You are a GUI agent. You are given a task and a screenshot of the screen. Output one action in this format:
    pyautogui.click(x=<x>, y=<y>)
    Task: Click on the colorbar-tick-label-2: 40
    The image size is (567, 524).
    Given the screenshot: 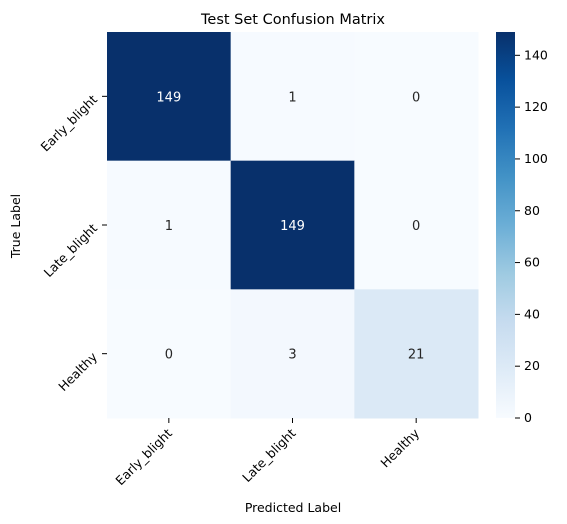 What is the action you would take?
    pyautogui.click(x=532, y=313)
    